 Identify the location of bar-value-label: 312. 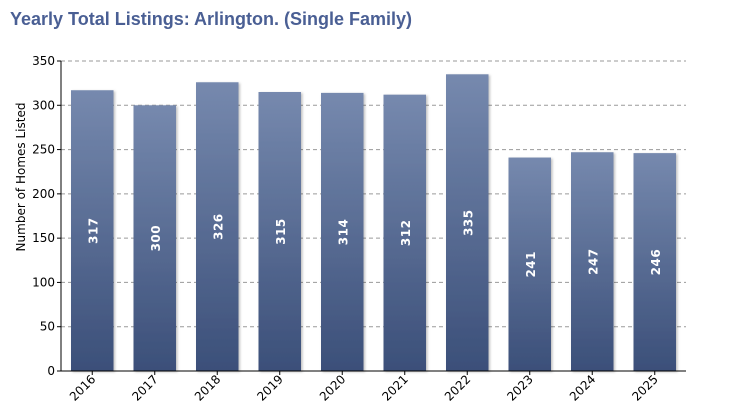
(406, 233).